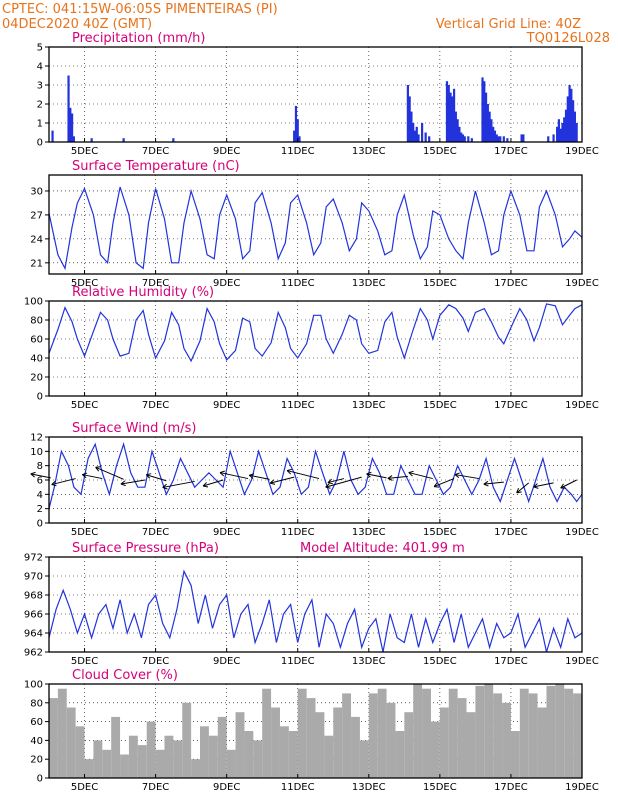 The height and width of the screenshot is (800, 618). What do you see at coordinates (36, 215) in the screenshot?
I see `y-tick-label: 27` at bounding box center [36, 215].